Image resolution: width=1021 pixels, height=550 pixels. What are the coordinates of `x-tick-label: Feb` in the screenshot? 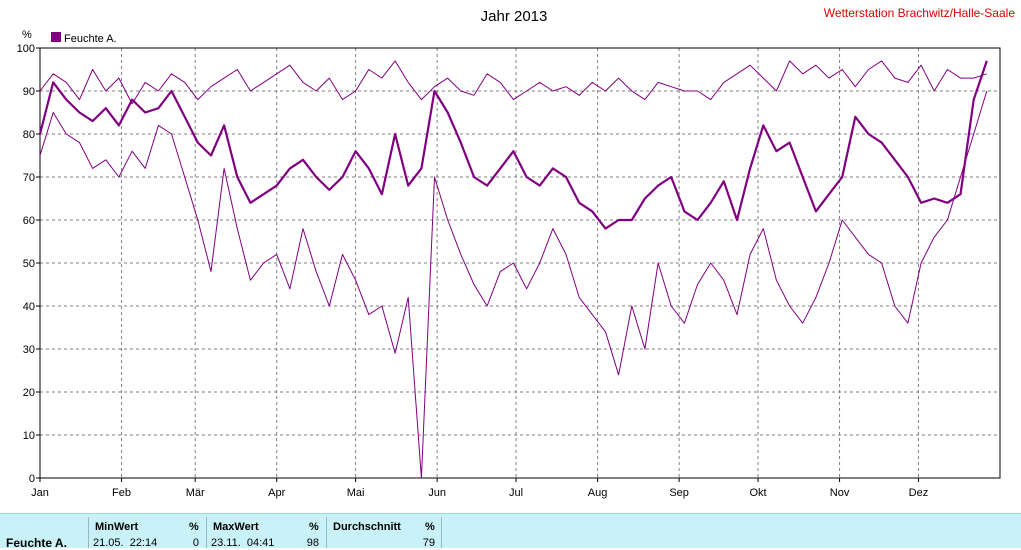 It's located at (121, 493).